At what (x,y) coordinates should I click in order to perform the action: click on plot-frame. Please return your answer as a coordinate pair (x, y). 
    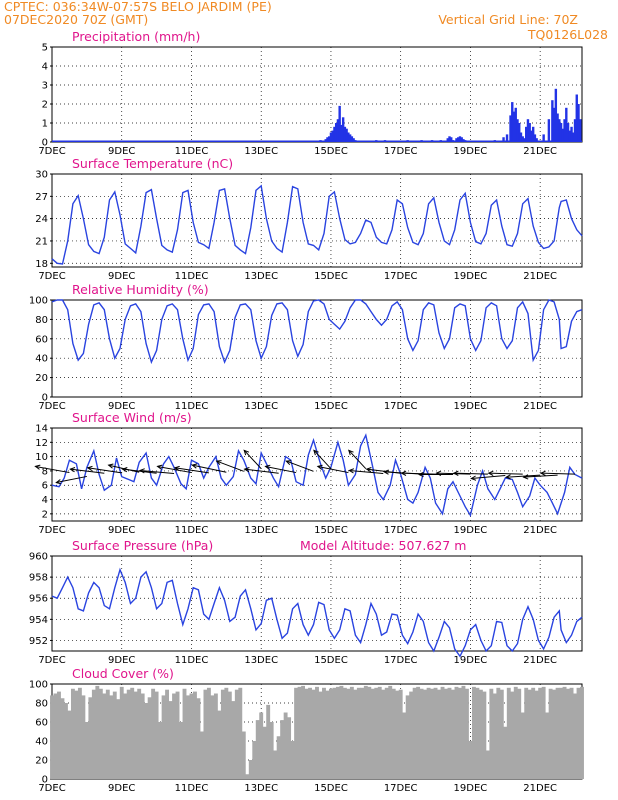
    Looking at the image, I should click on (317, 348).